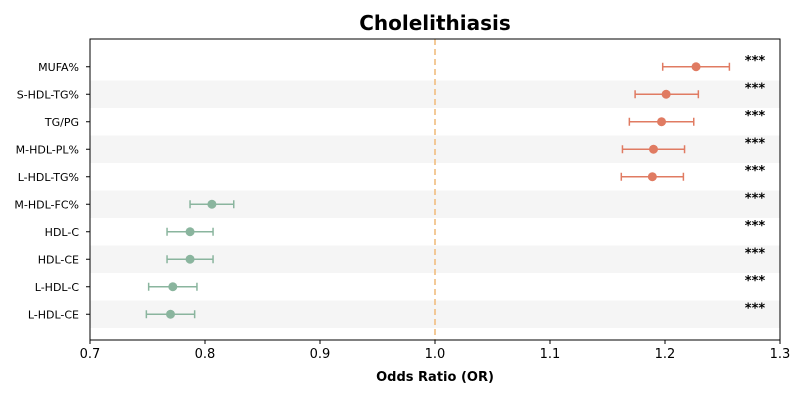 The height and width of the screenshot is (400, 800). I want to click on forest-row: M-HDL-FC% ***, so click(389, 201).